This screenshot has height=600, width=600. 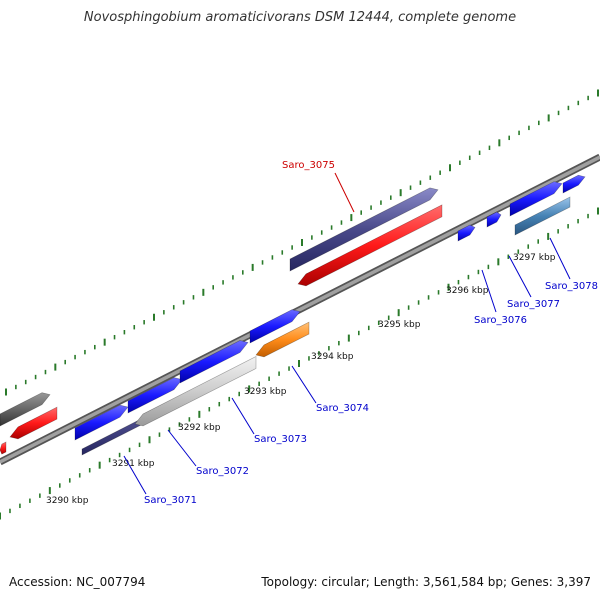 I want to click on accession-text: Accession: NC_007794, so click(x=77, y=582).